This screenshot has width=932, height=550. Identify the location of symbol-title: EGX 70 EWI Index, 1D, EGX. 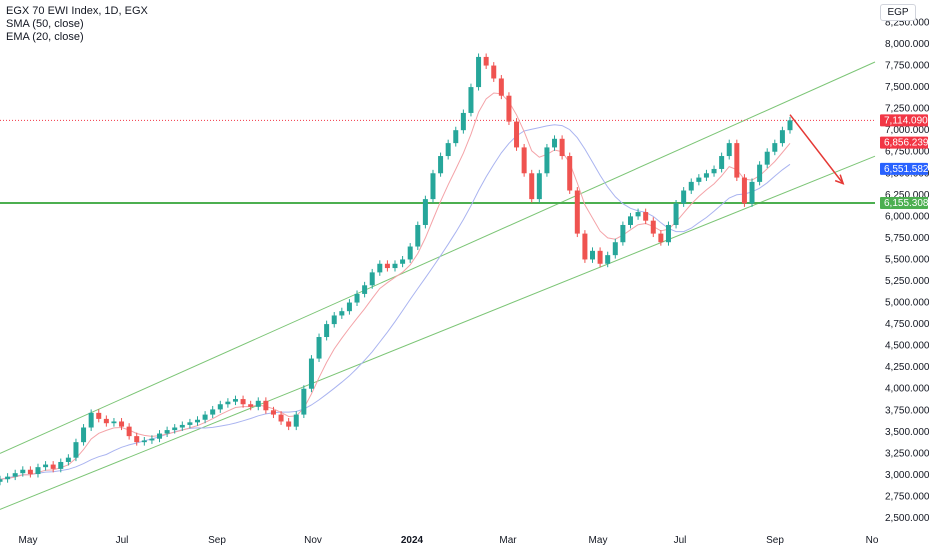
(77, 11).